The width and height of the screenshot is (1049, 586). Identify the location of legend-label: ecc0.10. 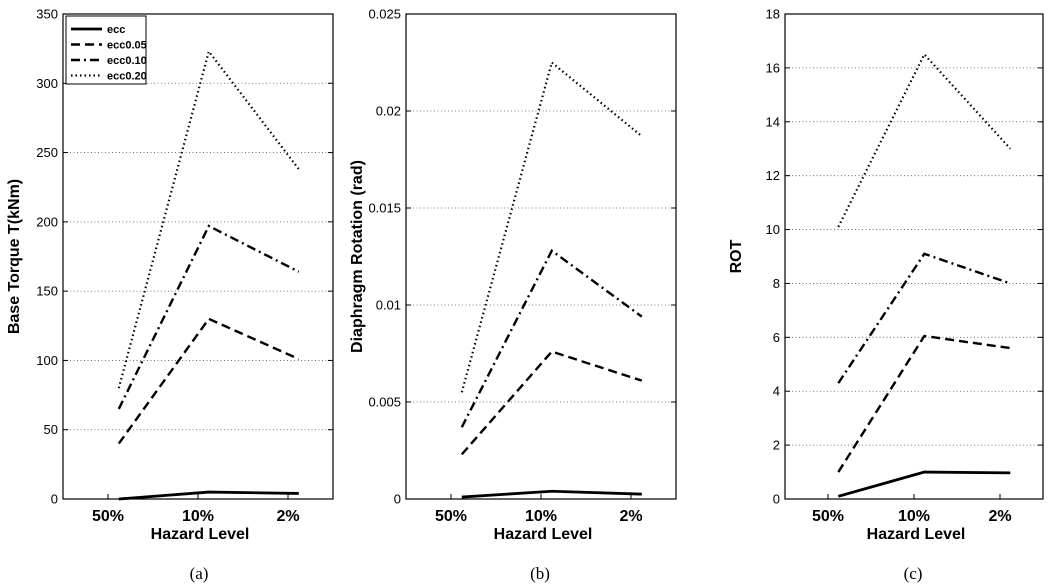
(127, 61).